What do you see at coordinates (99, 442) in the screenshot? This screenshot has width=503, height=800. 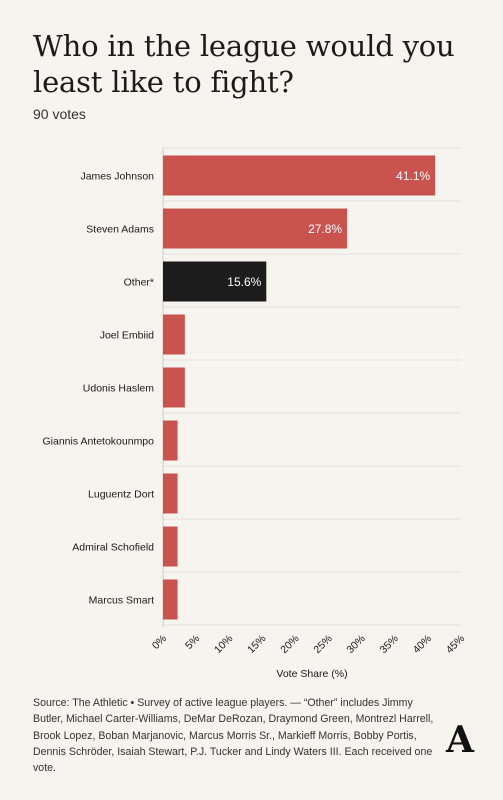 I see `category-label: Giannis Antetokounmpo` at bounding box center [99, 442].